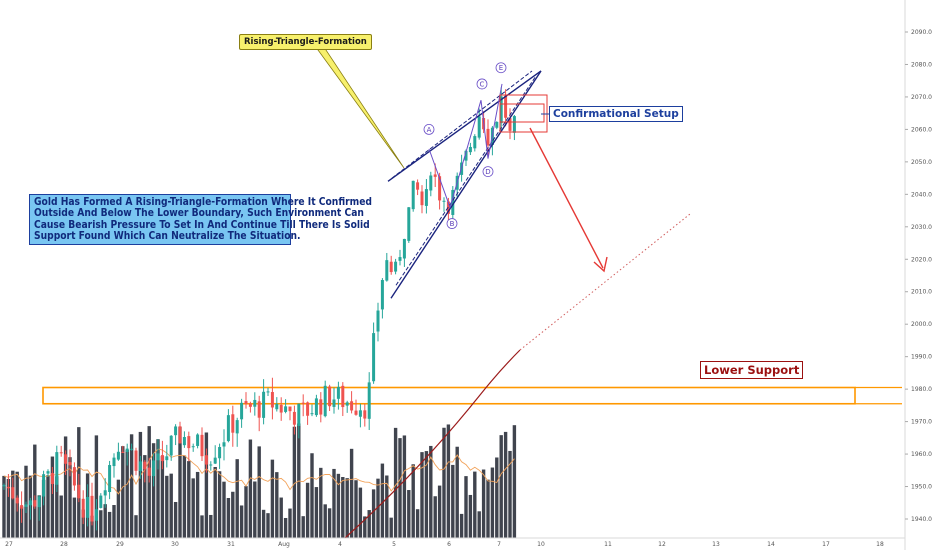 This screenshot has height=550, width=932. What do you see at coordinates (522, 113) in the screenshot?
I see `confirmation-box-inner` at bounding box center [522, 113].